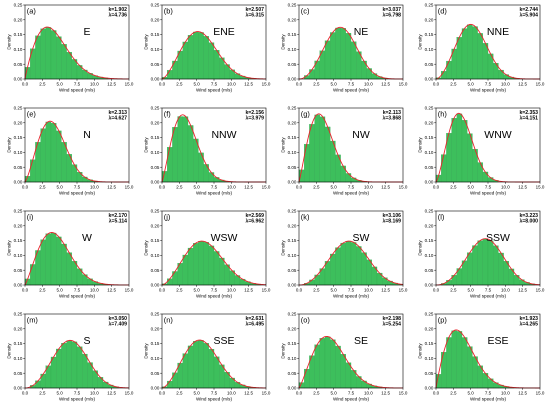  Describe the element at coordinates (528, 10) in the screenshot. I see `shape-parameter-k: k=2.744` at that location.